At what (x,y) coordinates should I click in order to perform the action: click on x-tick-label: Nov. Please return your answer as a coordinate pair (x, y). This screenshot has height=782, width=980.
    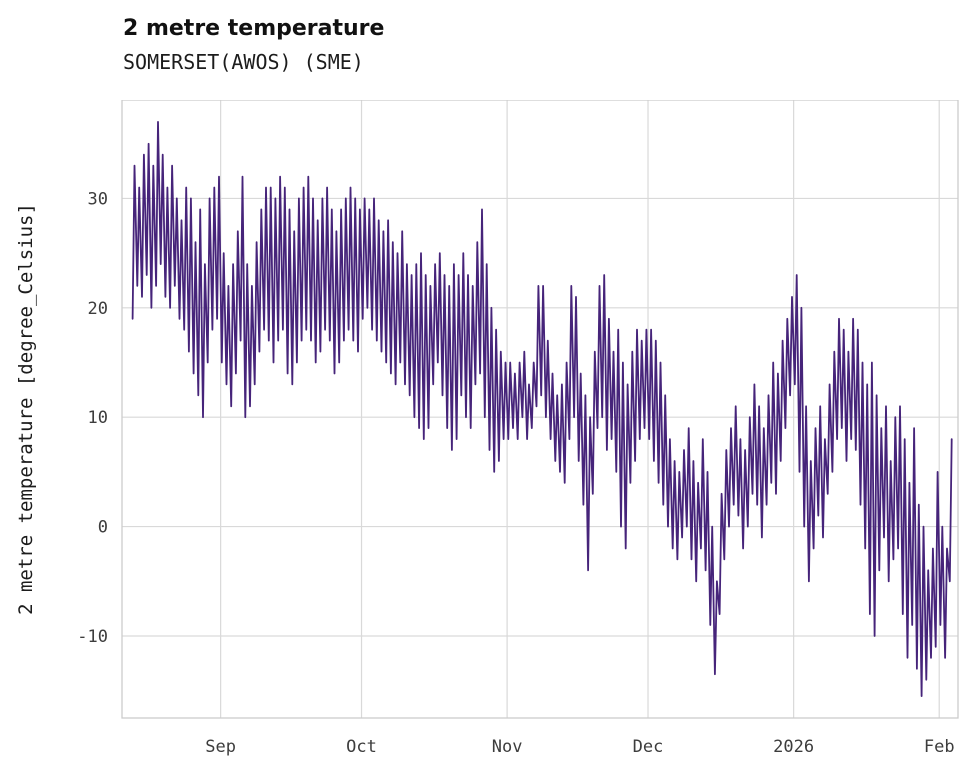
    Looking at the image, I should click on (507, 747).